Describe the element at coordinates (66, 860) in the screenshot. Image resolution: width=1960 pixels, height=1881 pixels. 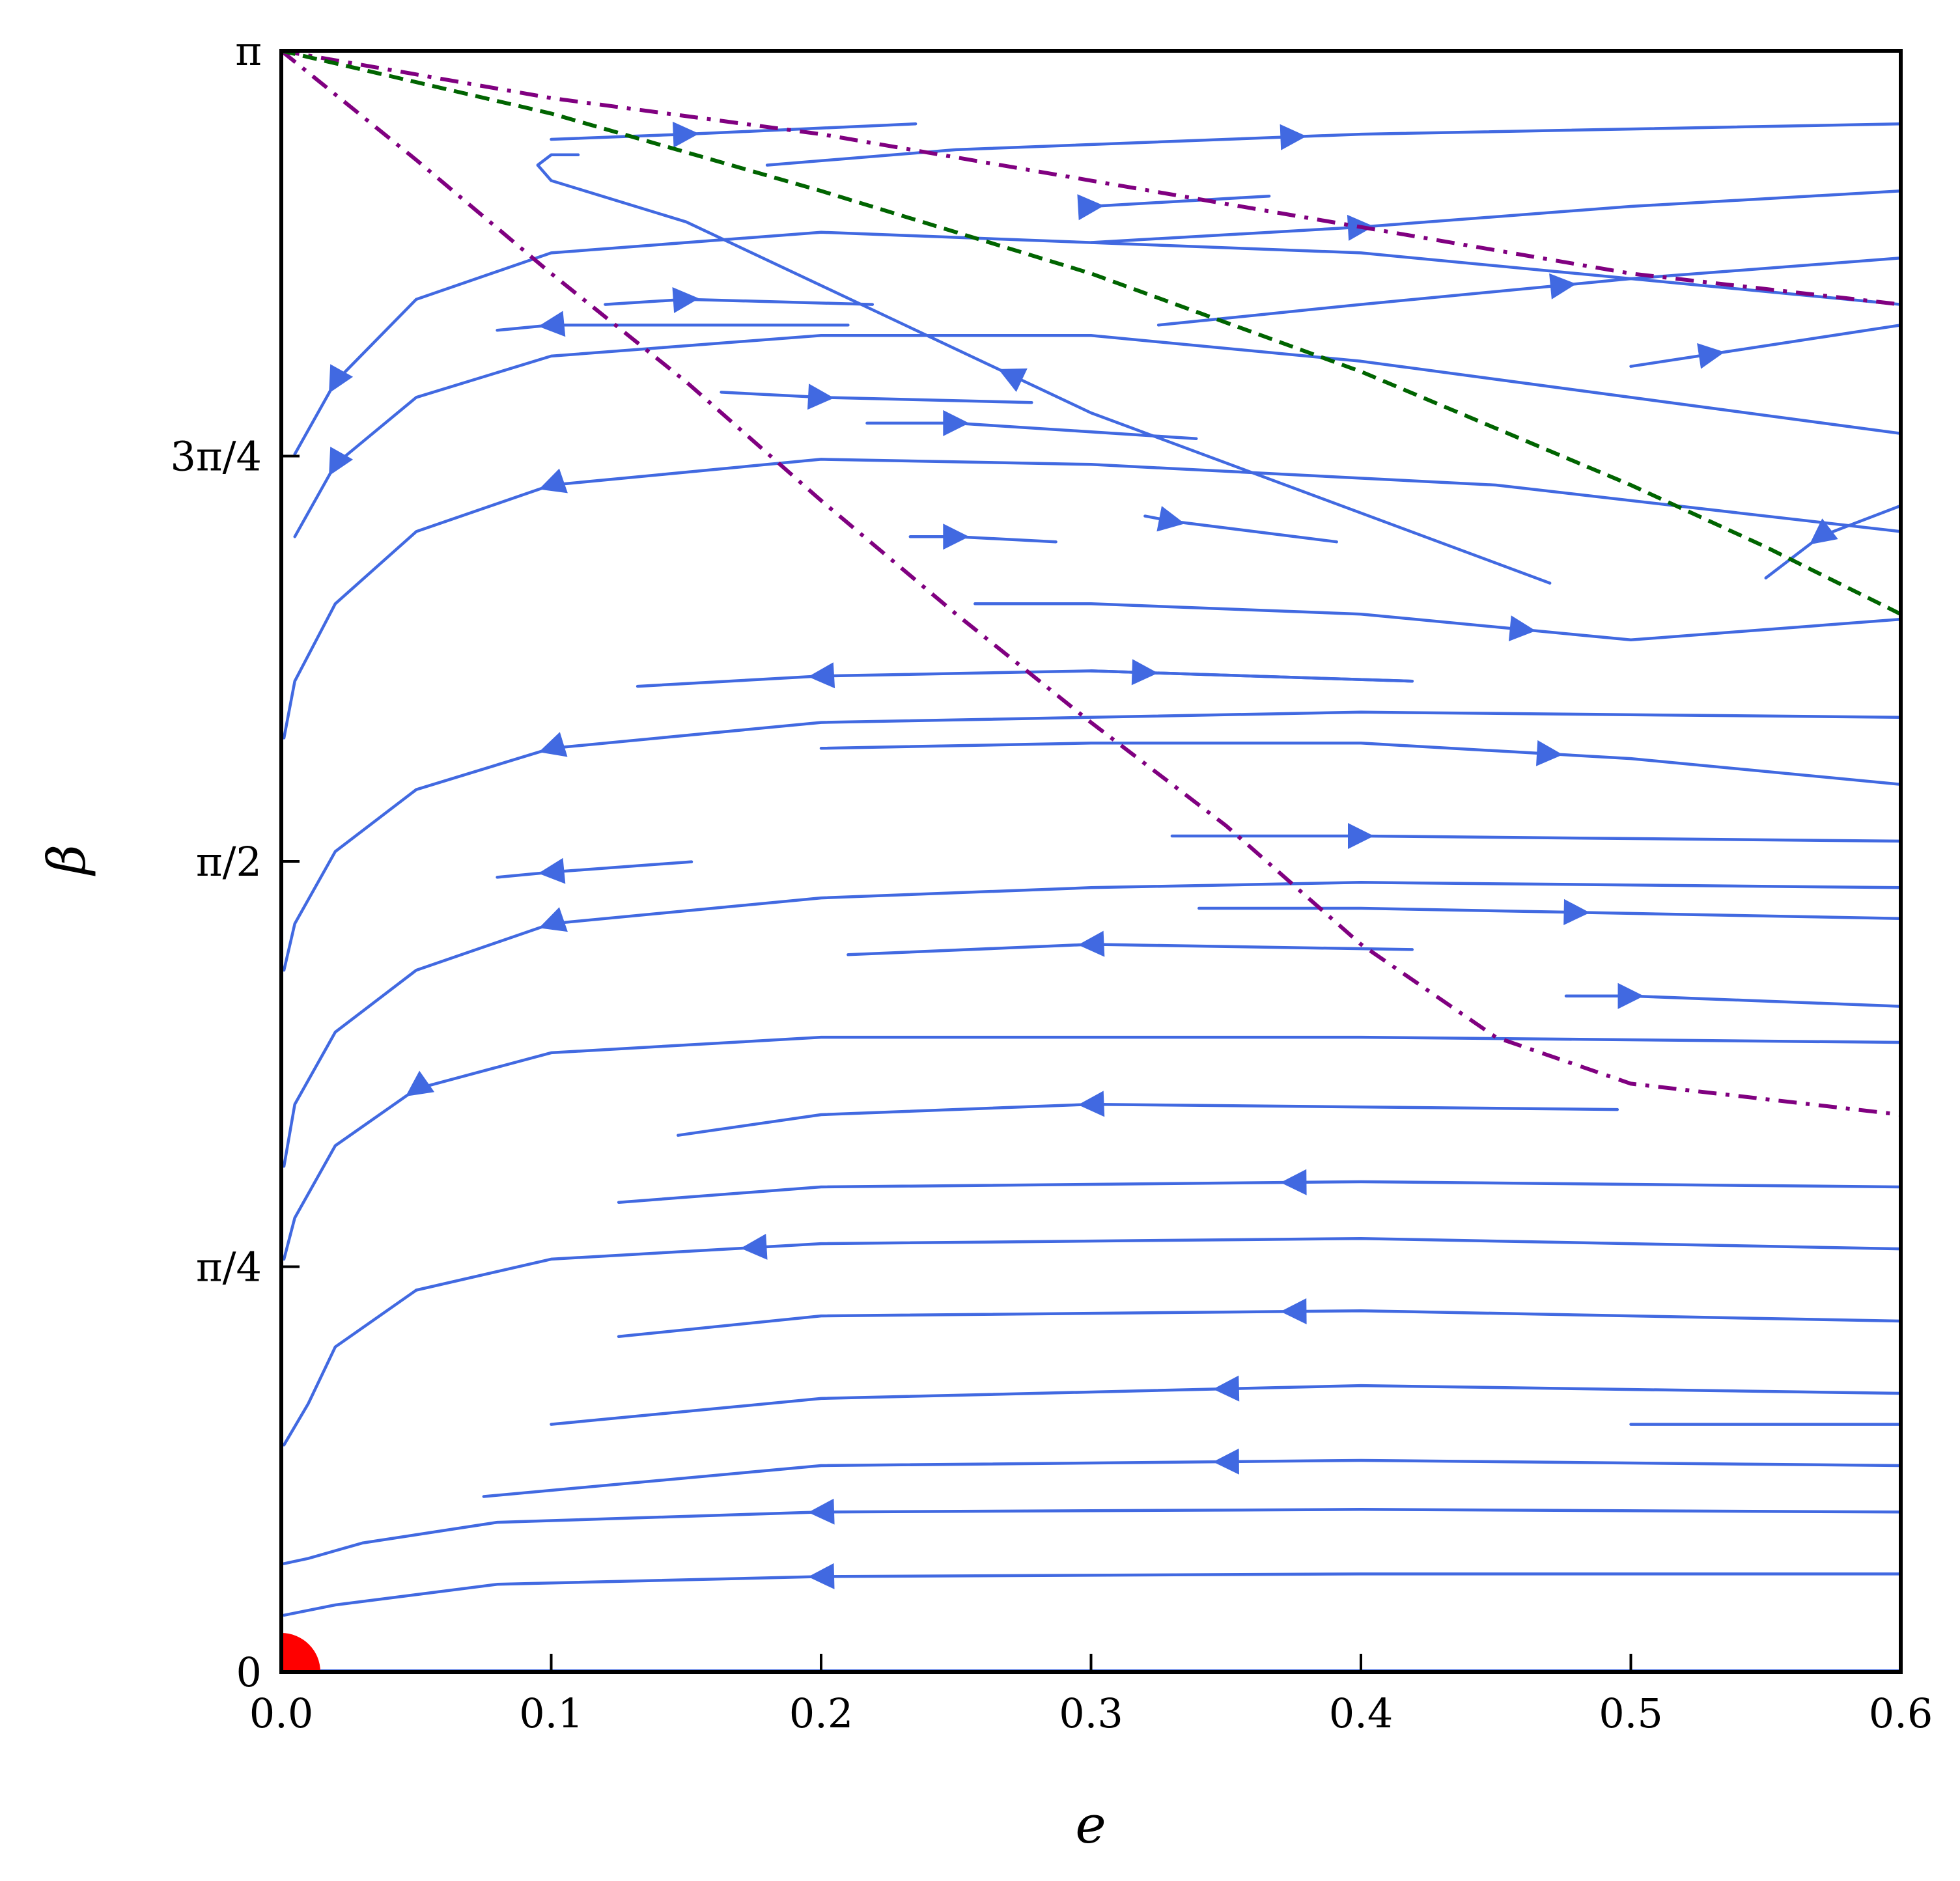
I see `y-axis-label: β` at that location.